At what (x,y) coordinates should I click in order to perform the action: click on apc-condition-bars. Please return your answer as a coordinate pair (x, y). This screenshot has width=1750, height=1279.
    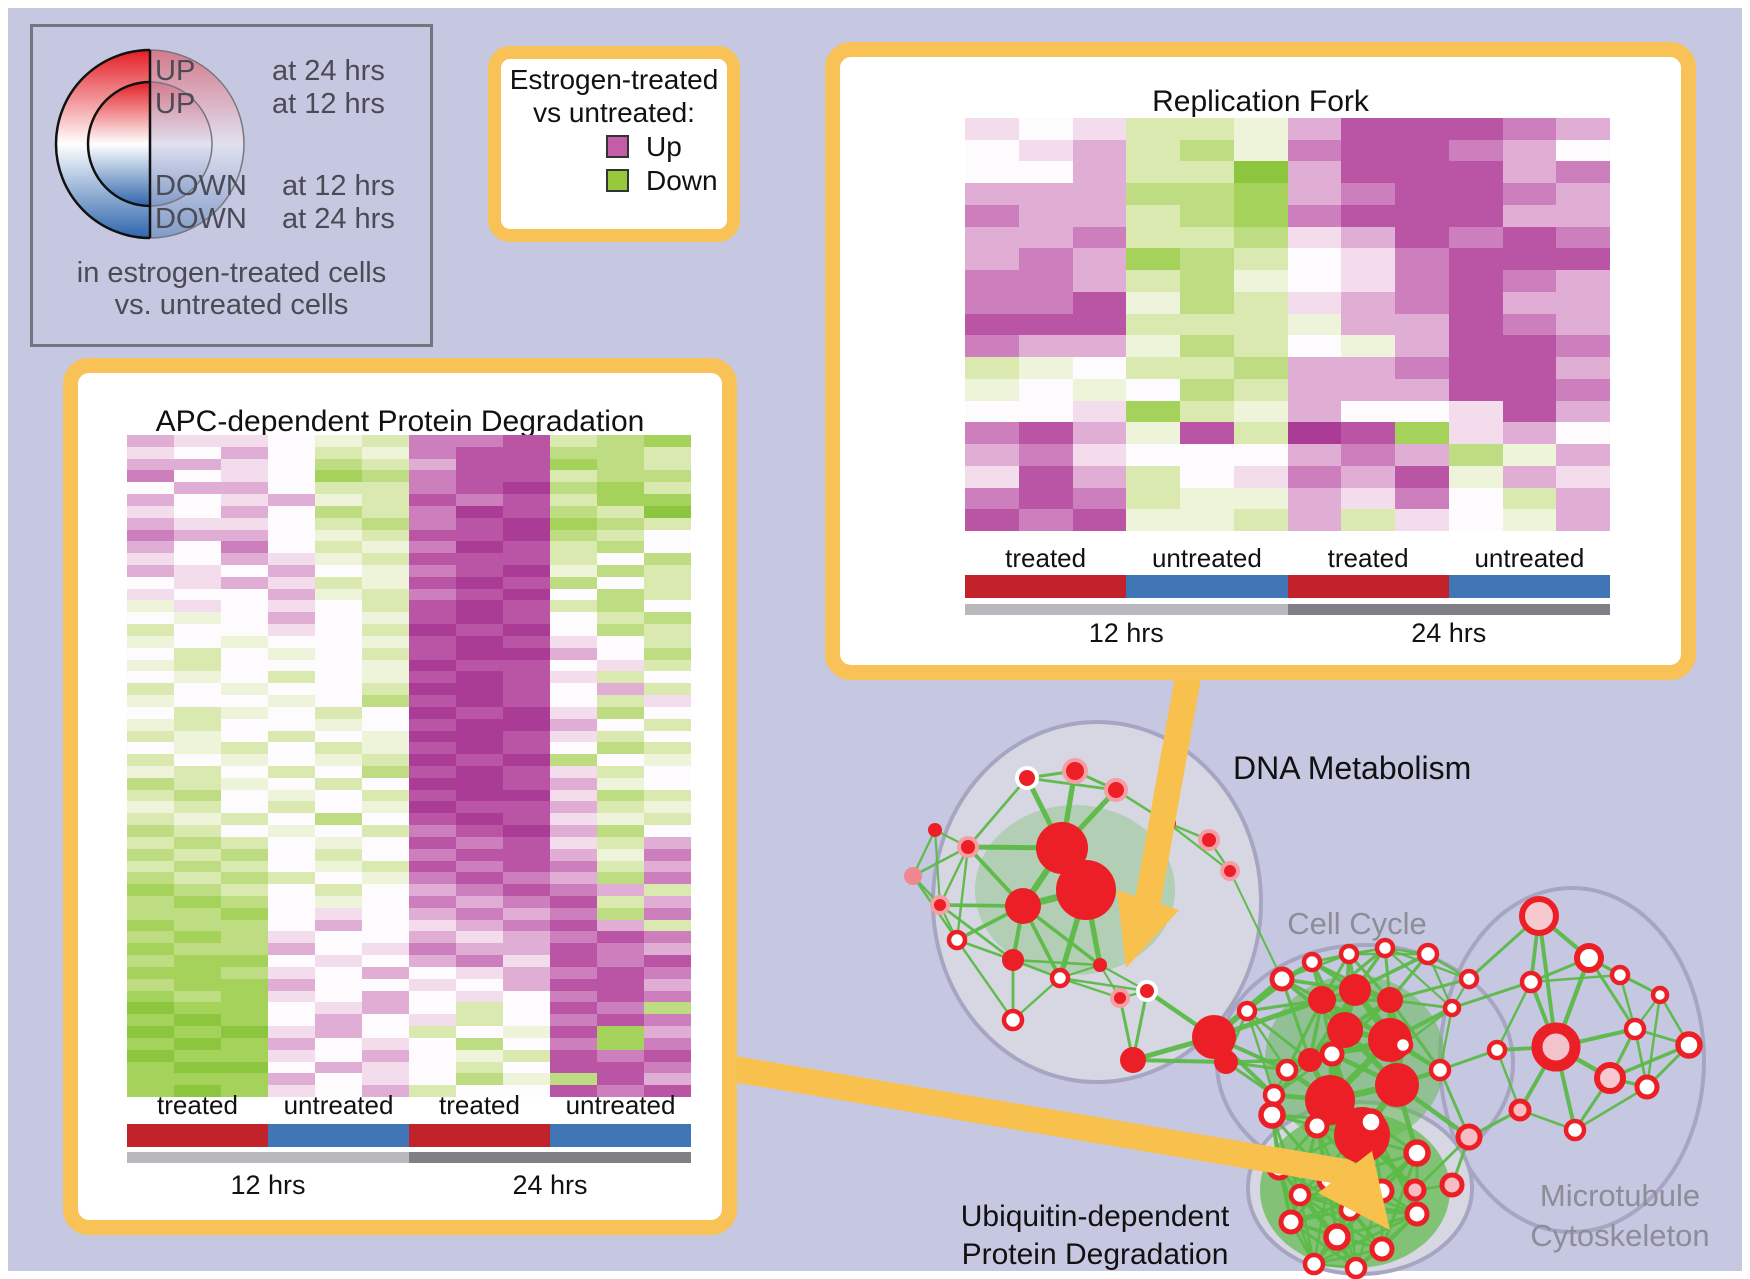
    Looking at the image, I should click on (409, 1135).